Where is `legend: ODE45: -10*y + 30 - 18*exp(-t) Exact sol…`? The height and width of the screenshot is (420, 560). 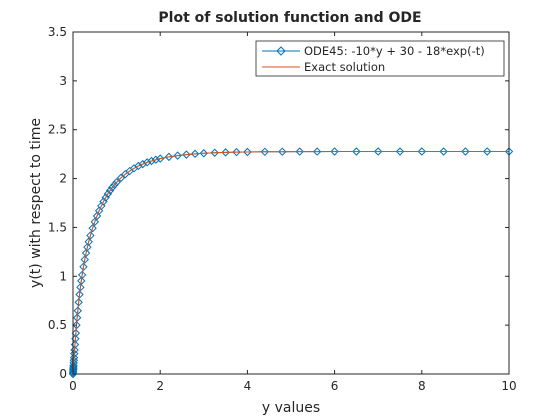
legend: ODE45: -10*y + 30 - 18*exp(-t) Exact sol… is located at coordinates (380, 58).